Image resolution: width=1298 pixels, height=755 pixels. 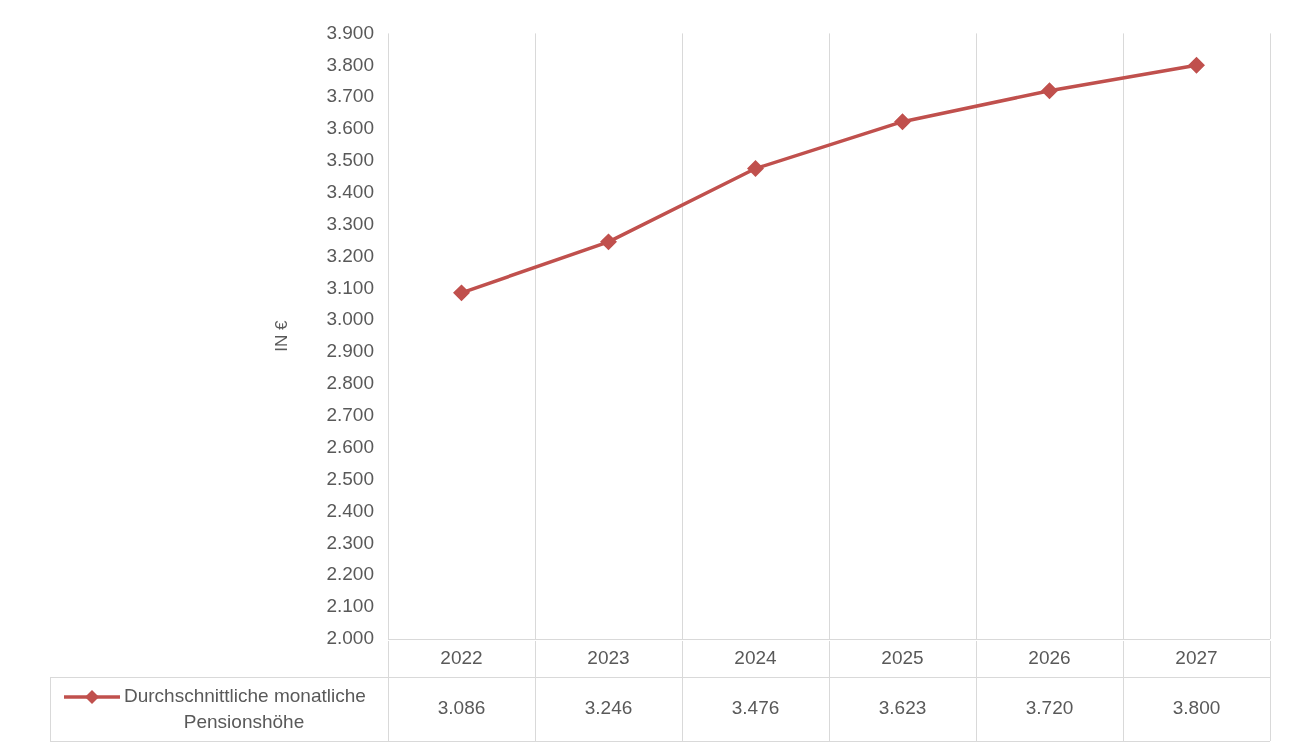 What do you see at coordinates (245, 709) in the screenshot?
I see `legend-label: Durchschnittliche monatliche Pensionshöhe` at bounding box center [245, 709].